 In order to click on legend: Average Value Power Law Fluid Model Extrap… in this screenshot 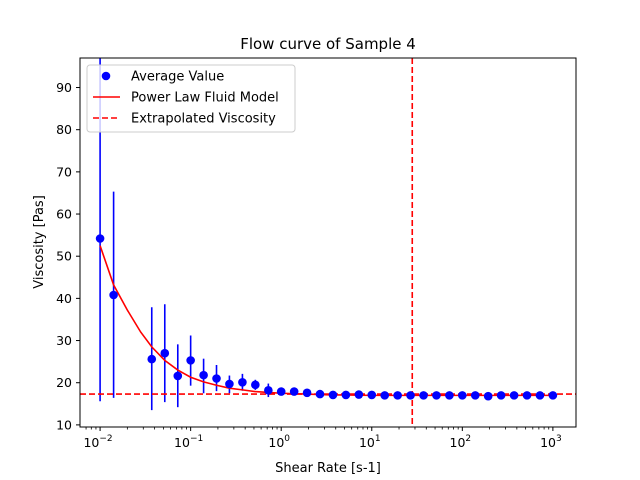, I will do `click(191, 98)`.